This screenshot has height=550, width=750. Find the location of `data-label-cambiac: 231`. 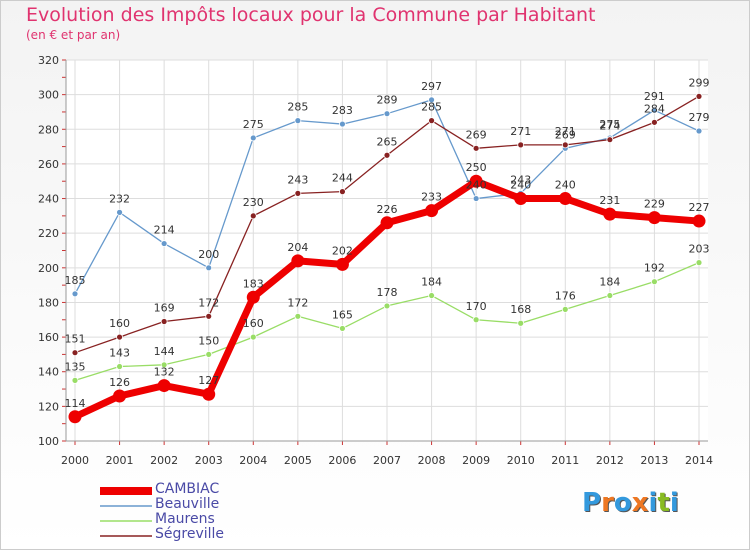

data-label-cambiac: 231 is located at coordinates (609, 200).